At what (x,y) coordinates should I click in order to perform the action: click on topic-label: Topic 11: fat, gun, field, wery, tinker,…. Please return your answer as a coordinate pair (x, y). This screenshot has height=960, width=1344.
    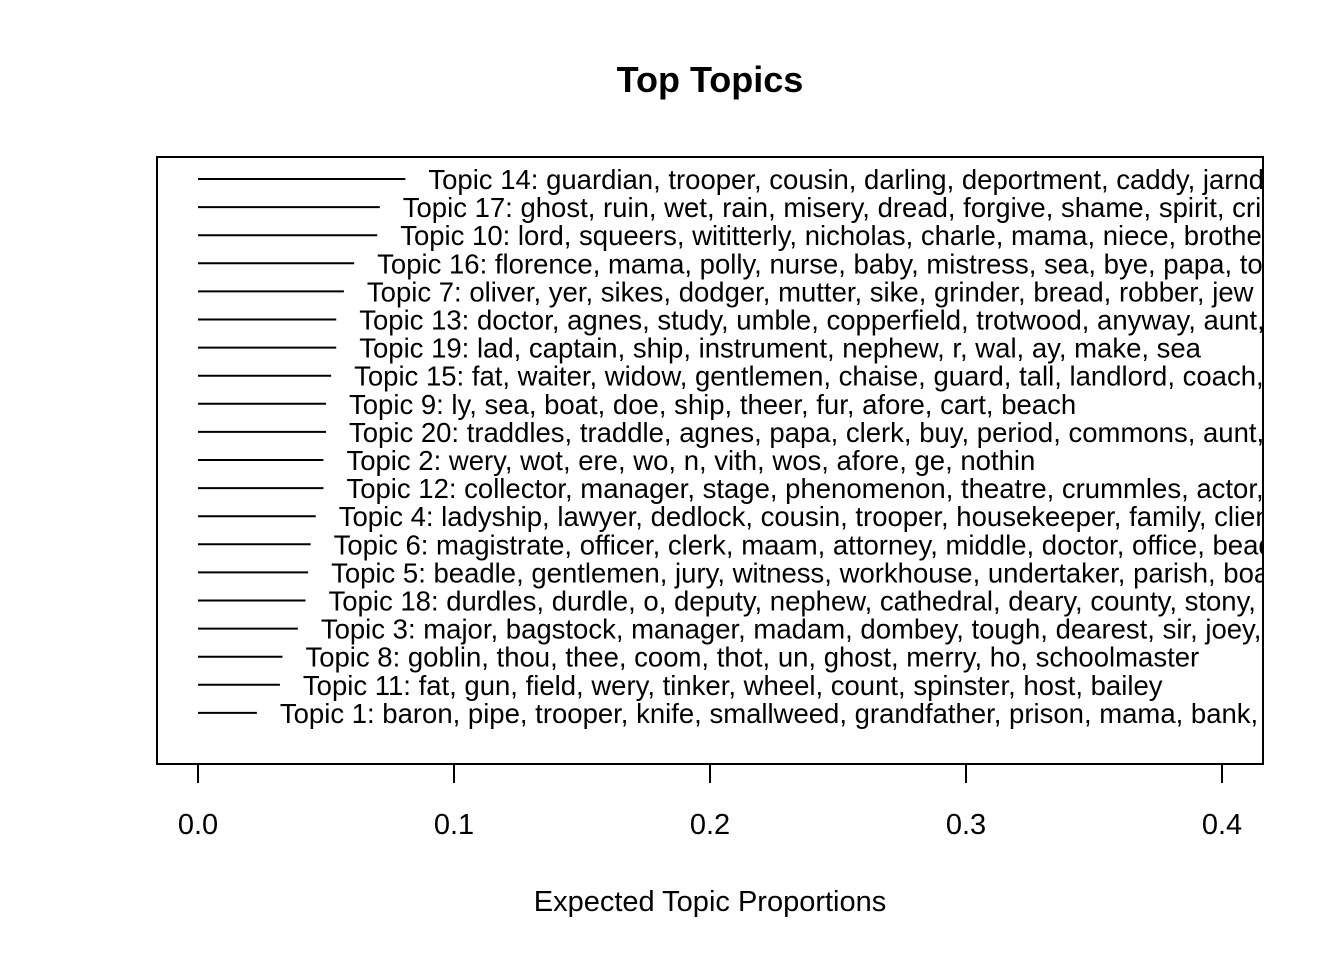
    Looking at the image, I should click on (733, 685).